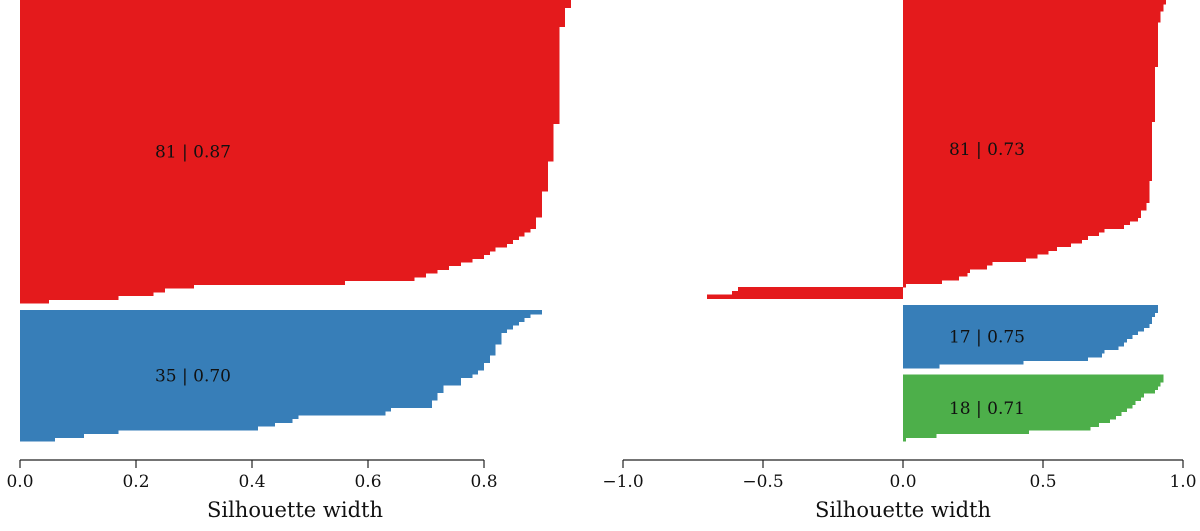 The width and height of the screenshot is (1200, 531). I want to click on x-tick-label: 1.0, so click(1182, 482).